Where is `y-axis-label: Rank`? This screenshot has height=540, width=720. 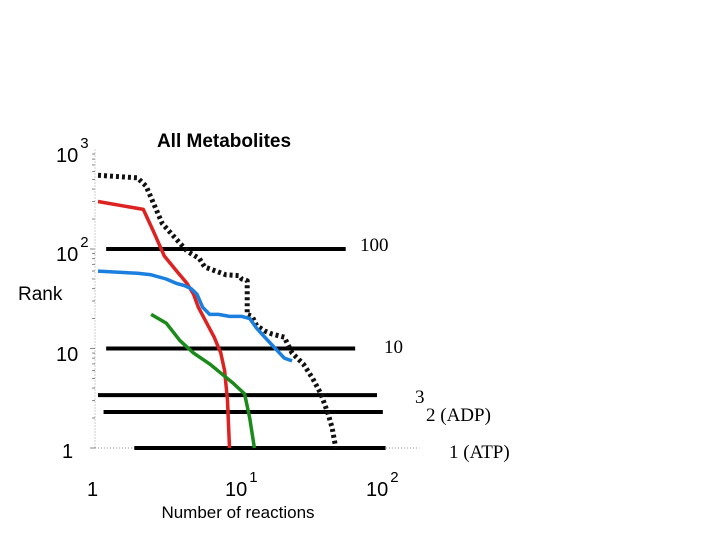
y-axis-label: Rank is located at coordinates (40, 294).